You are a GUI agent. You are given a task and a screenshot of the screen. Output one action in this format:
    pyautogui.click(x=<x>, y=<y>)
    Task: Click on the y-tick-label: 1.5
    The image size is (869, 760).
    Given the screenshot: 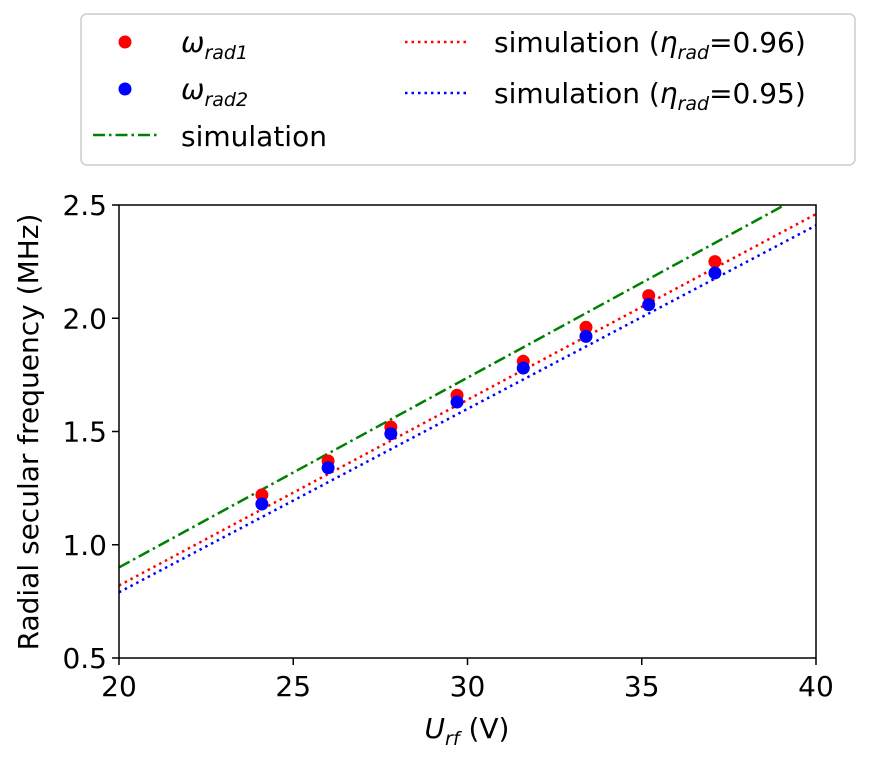 What is the action you would take?
    pyautogui.click(x=84, y=432)
    